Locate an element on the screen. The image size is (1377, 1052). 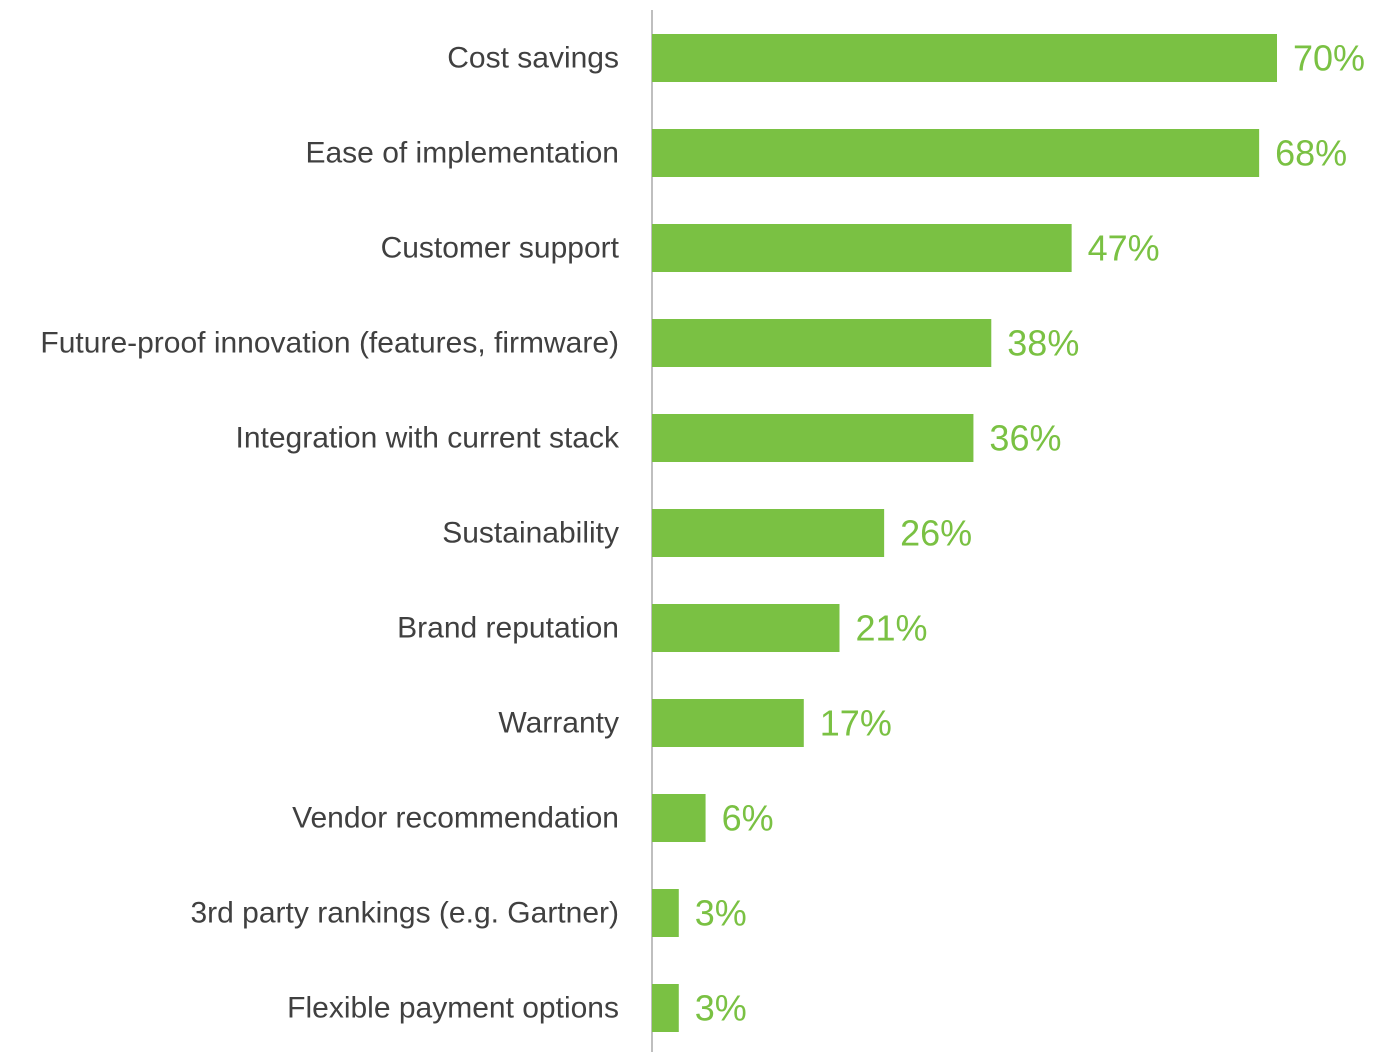
bar-row: Customer support 47% is located at coordinates (770, 248).